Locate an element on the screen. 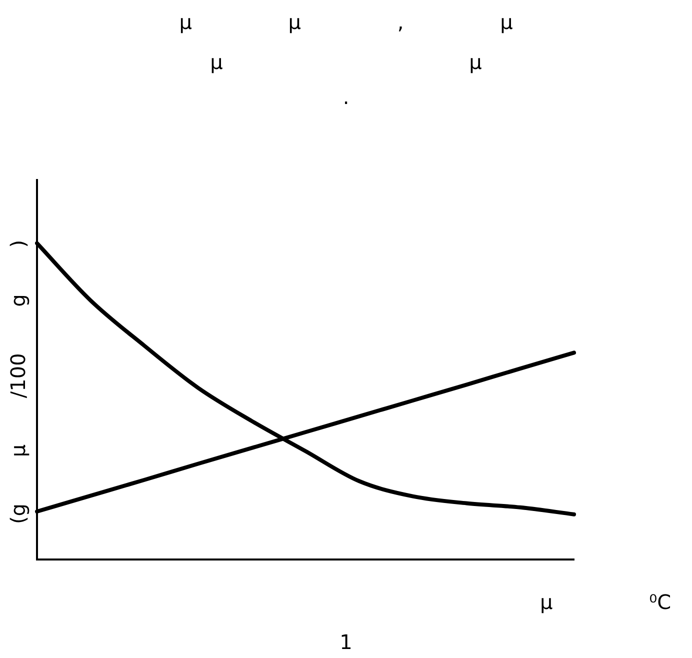 The width and height of the screenshot is (692, 658). y-axis-title: (g μ /100 g ) is located at coordinates (18, 382).